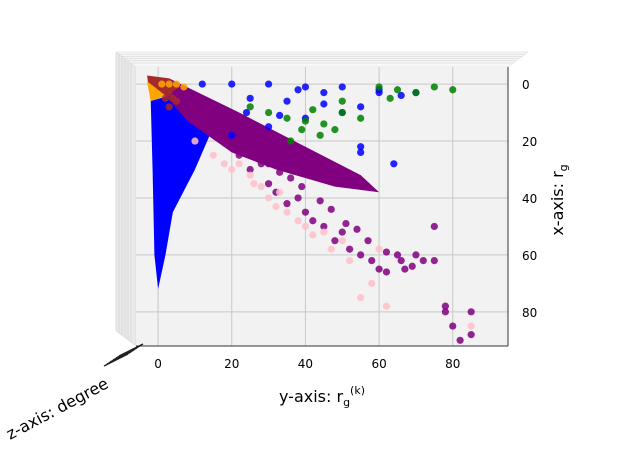  I want to click on y-tick-label: 20, so click(231, 364).